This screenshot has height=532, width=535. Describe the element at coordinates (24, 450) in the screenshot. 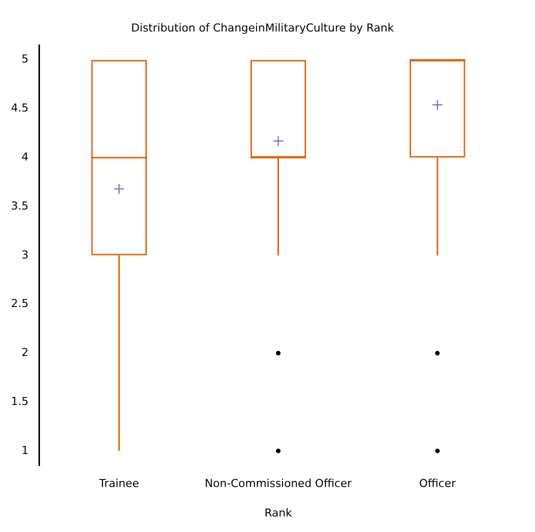

I see `y-tick-label: 1` at that location.